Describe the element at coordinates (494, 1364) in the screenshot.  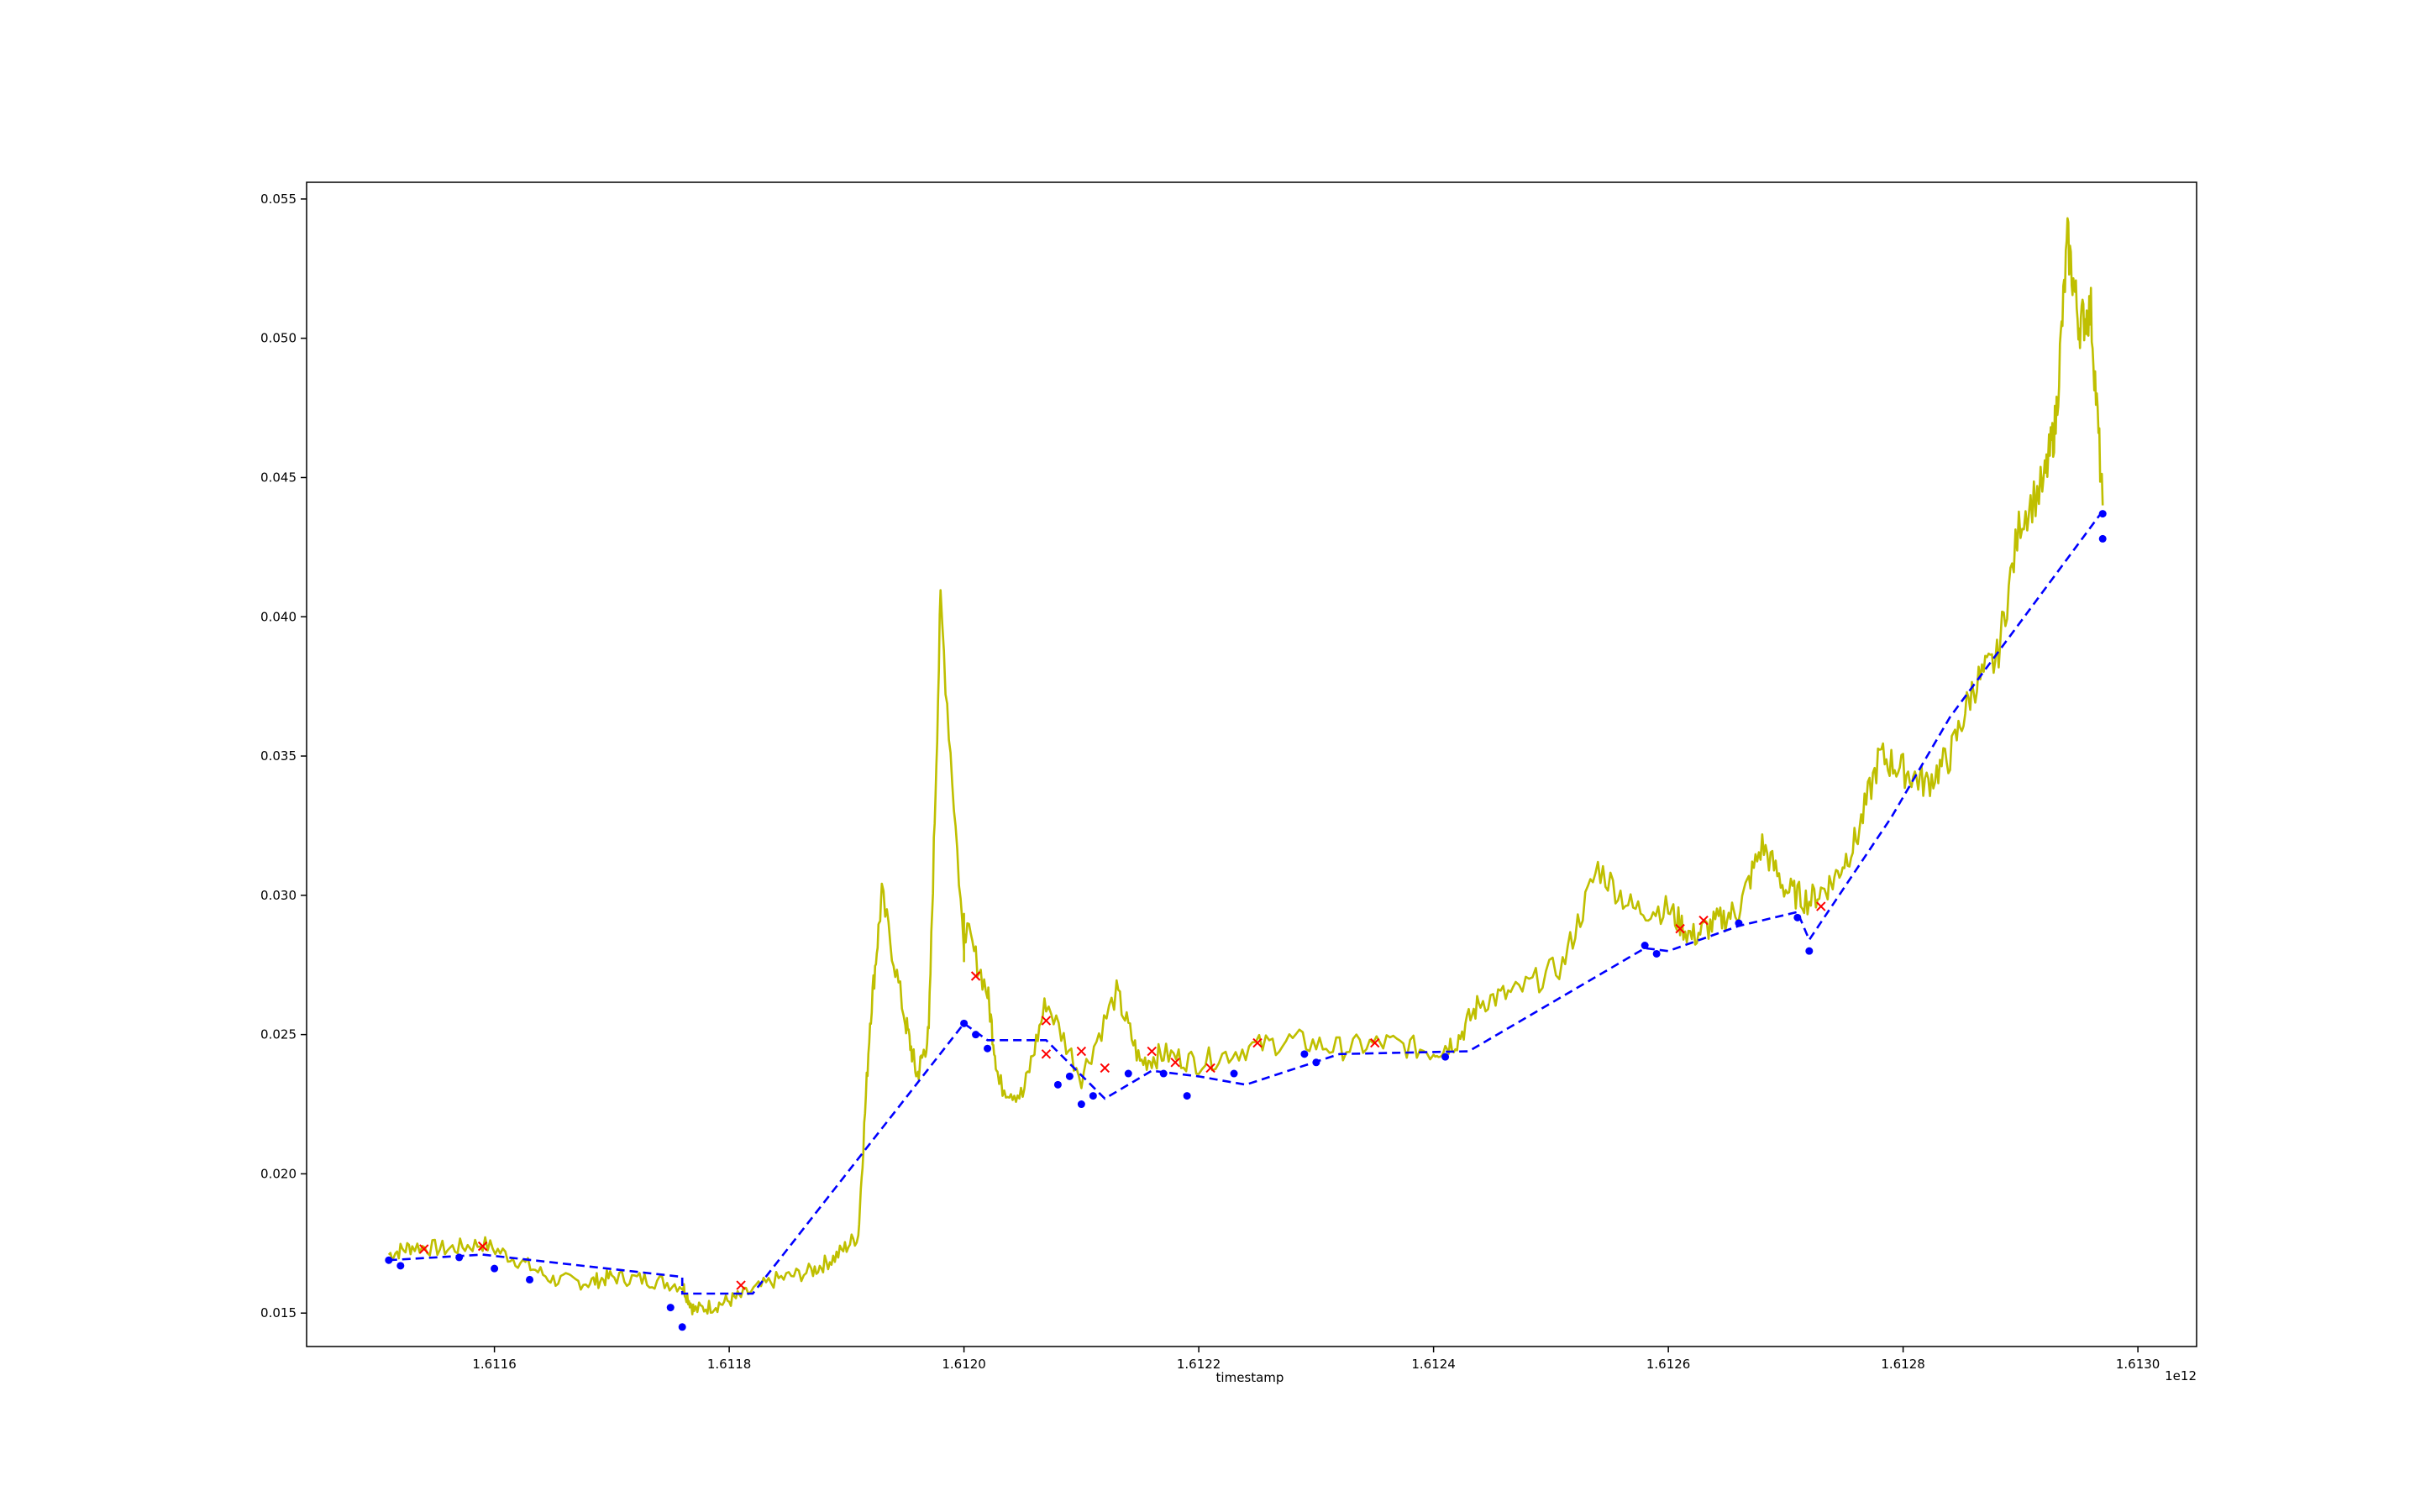
I see `x-tick-label: 1.6116` at that location.